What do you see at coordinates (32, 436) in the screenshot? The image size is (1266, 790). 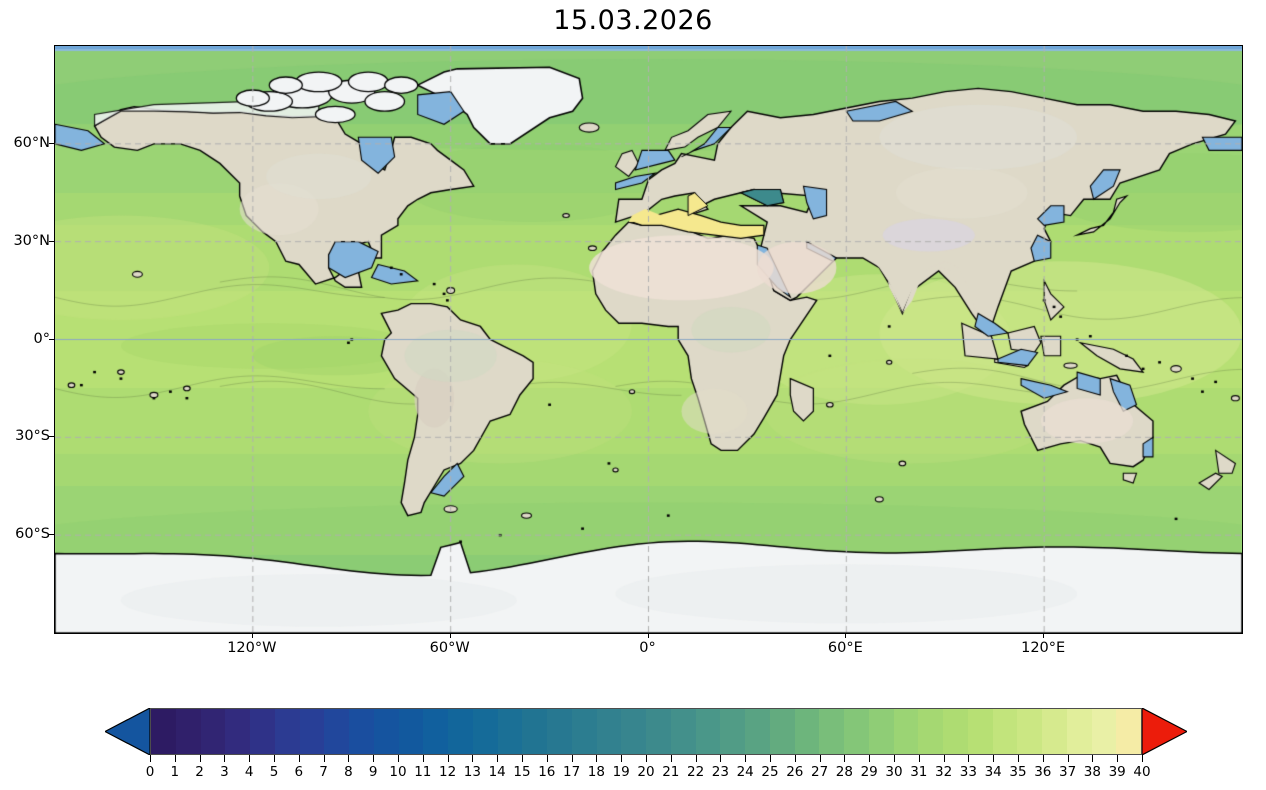 I see `y-tick-label: 30°S` at bounding box center [32, 436].